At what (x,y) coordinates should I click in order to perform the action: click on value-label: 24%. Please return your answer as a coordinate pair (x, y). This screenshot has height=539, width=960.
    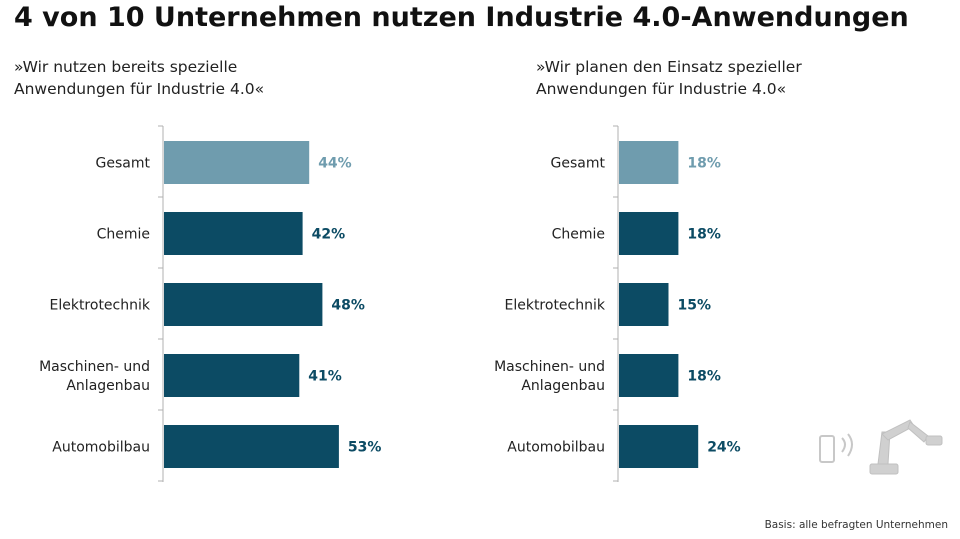
    Looking at the image, I should click on (724, 448).